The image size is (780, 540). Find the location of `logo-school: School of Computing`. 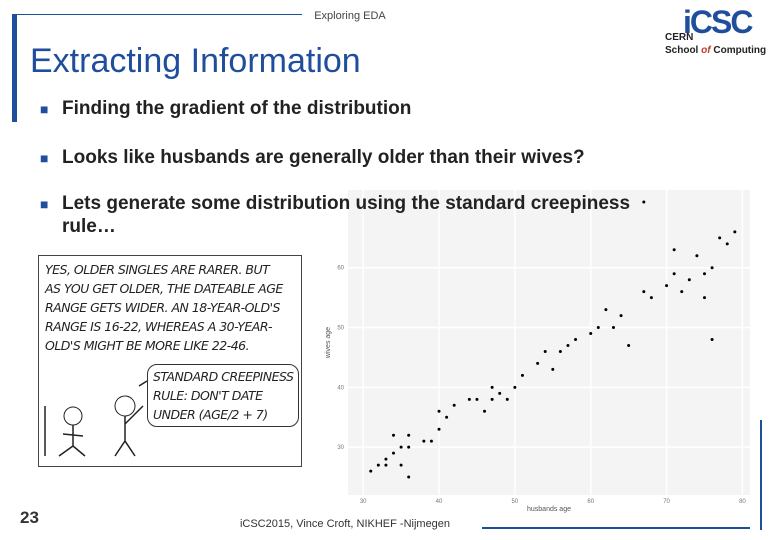

logo-school: School of Computing is located at coordinates (715, 50).